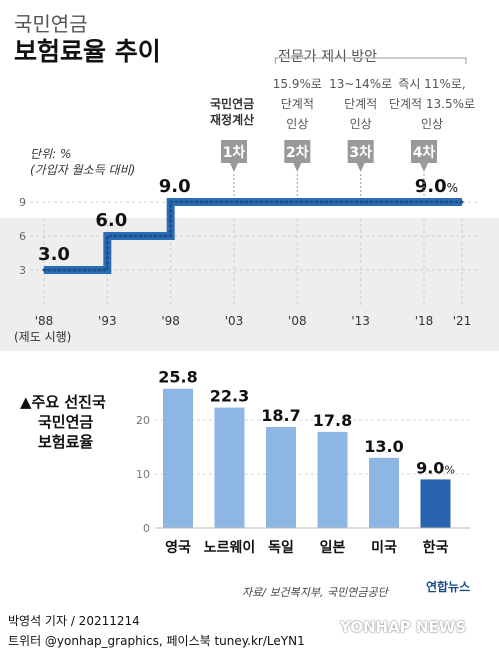  Describe the element at coordinates (22, 236) in the screenshot. I see `y-tick-label-1: 6` at that location.